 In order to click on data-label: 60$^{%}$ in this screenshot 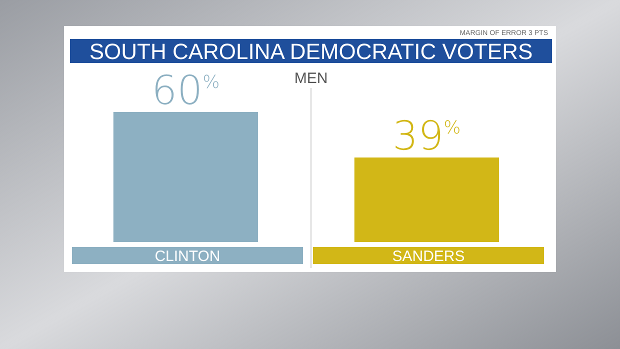, I will do `click(186, 91)`.